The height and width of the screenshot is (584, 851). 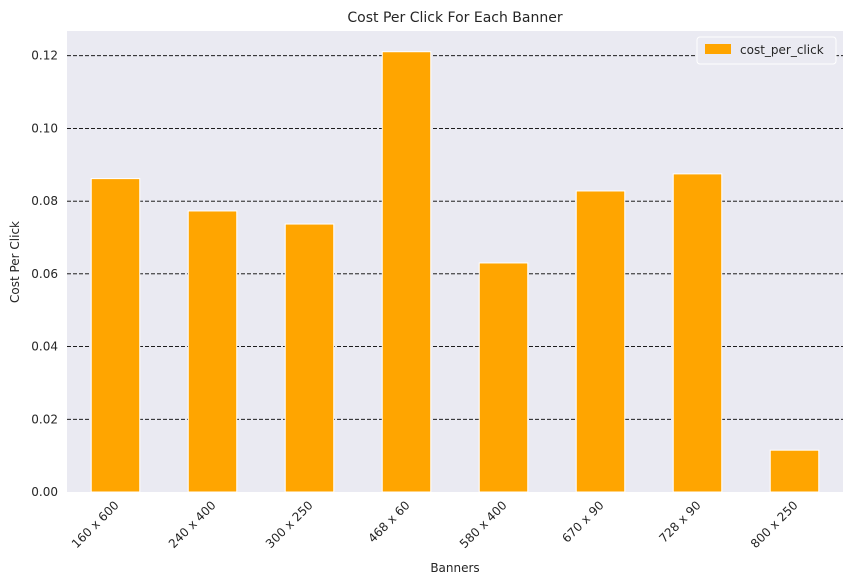 I want to click on y-tick-label: 0.06, so click(x=44, y=274).